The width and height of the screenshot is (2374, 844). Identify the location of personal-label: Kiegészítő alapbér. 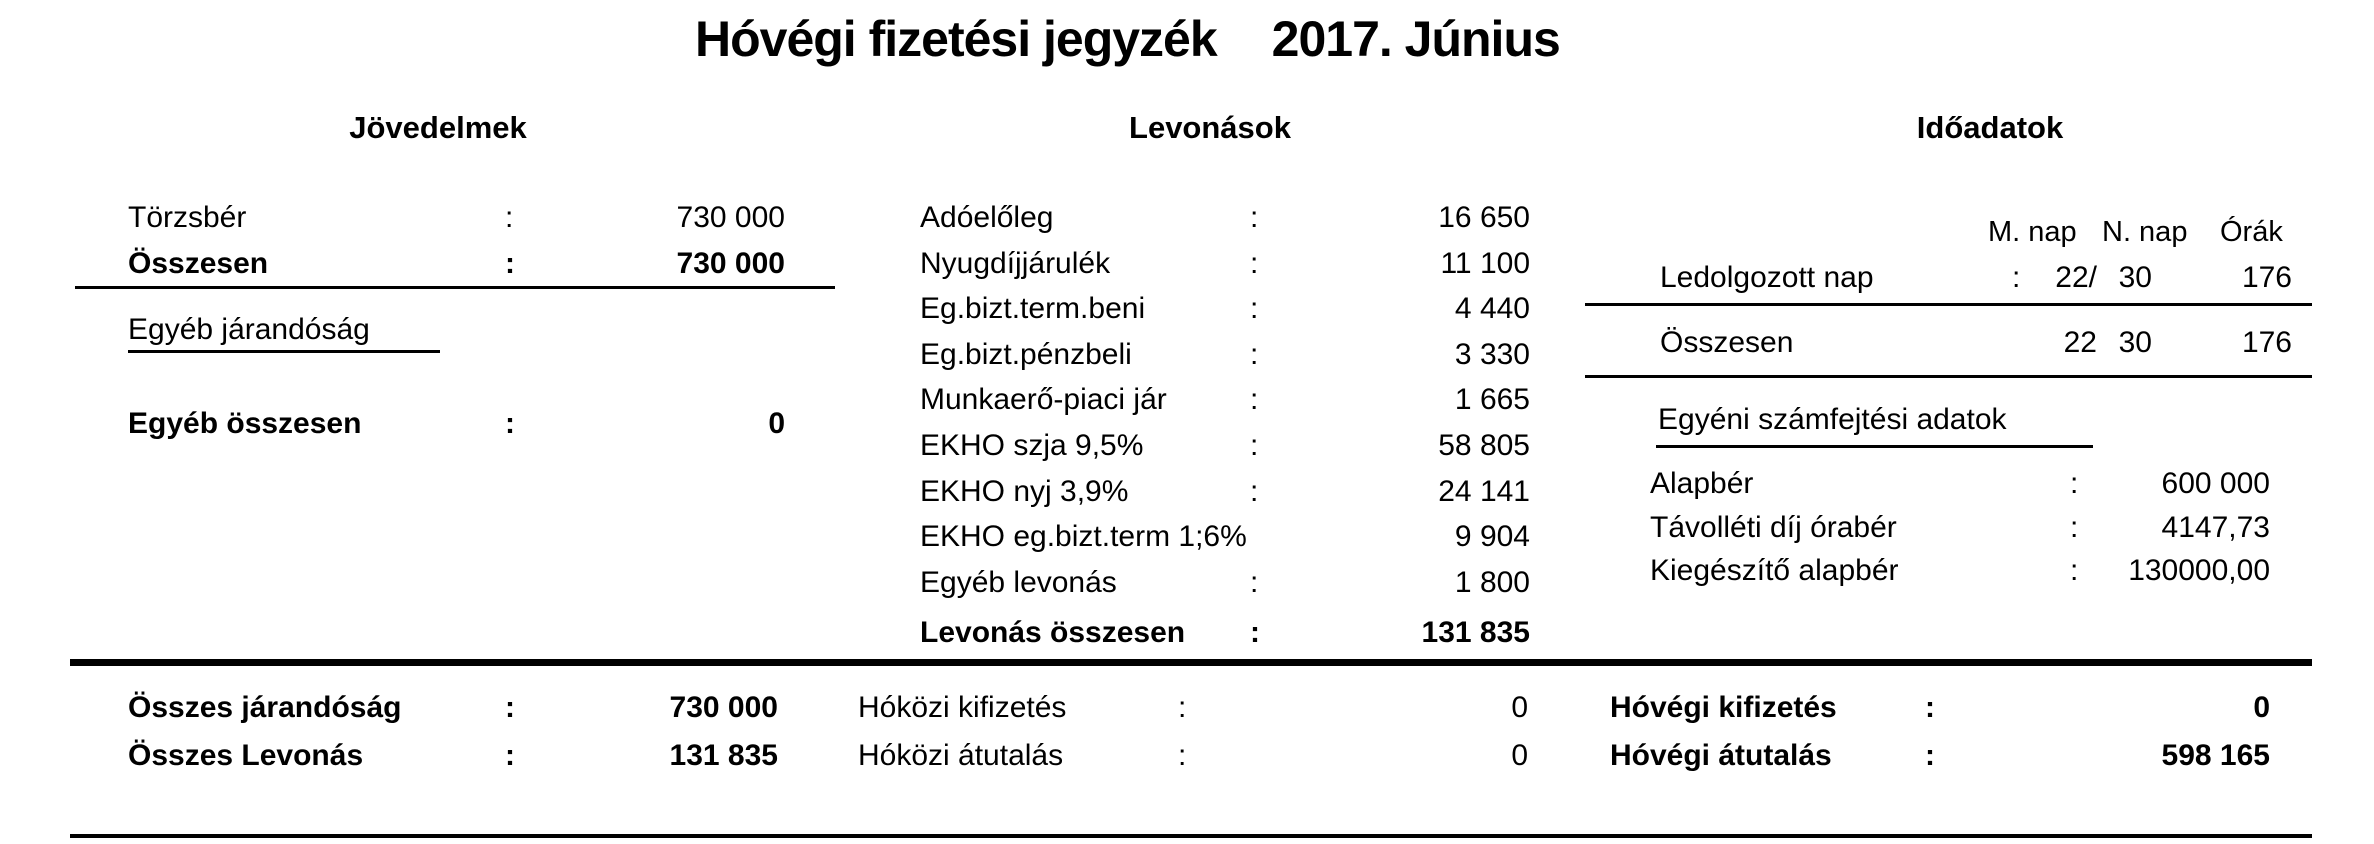
(1774, 570).